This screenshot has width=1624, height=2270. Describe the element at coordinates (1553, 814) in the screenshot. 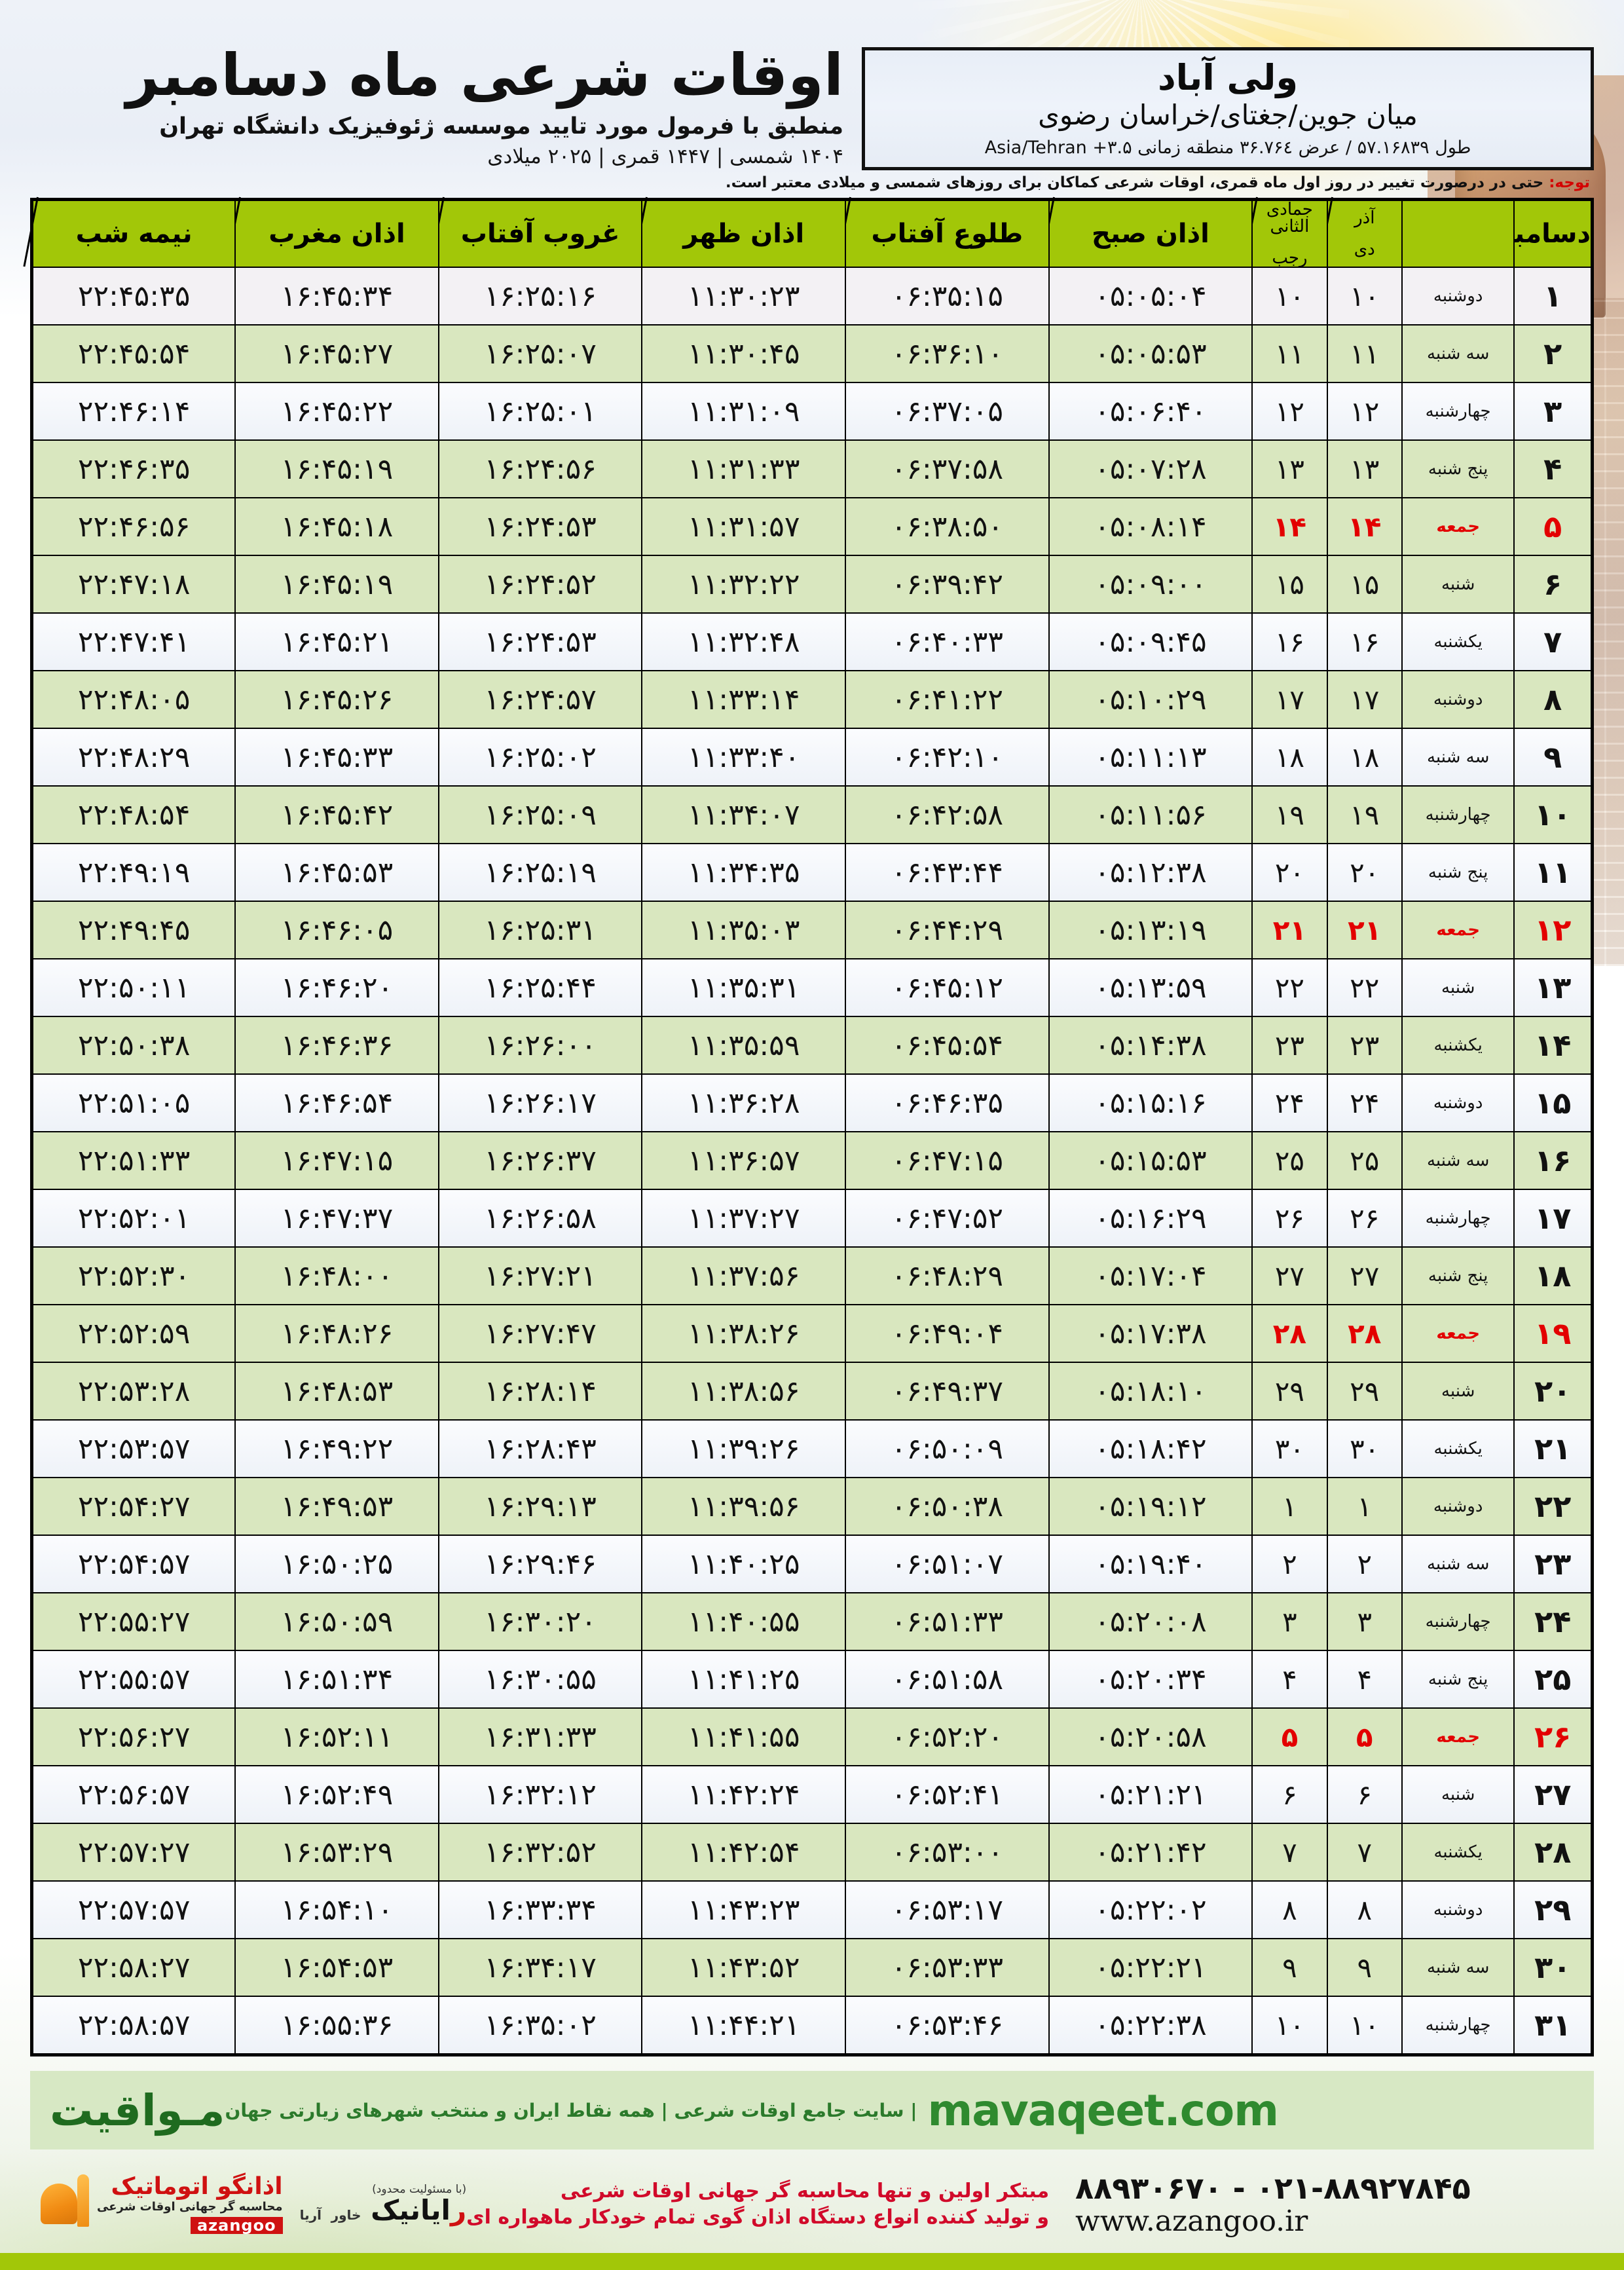

I see `cell-day: ۱۰` at that location.